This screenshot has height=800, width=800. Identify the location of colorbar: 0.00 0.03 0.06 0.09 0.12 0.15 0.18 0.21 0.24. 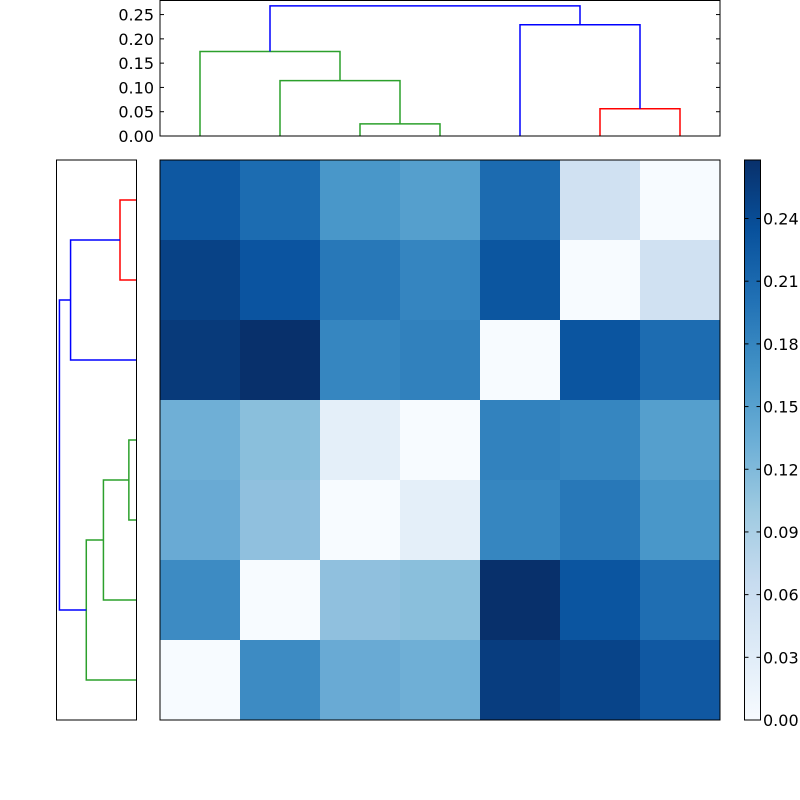
(771, 444).